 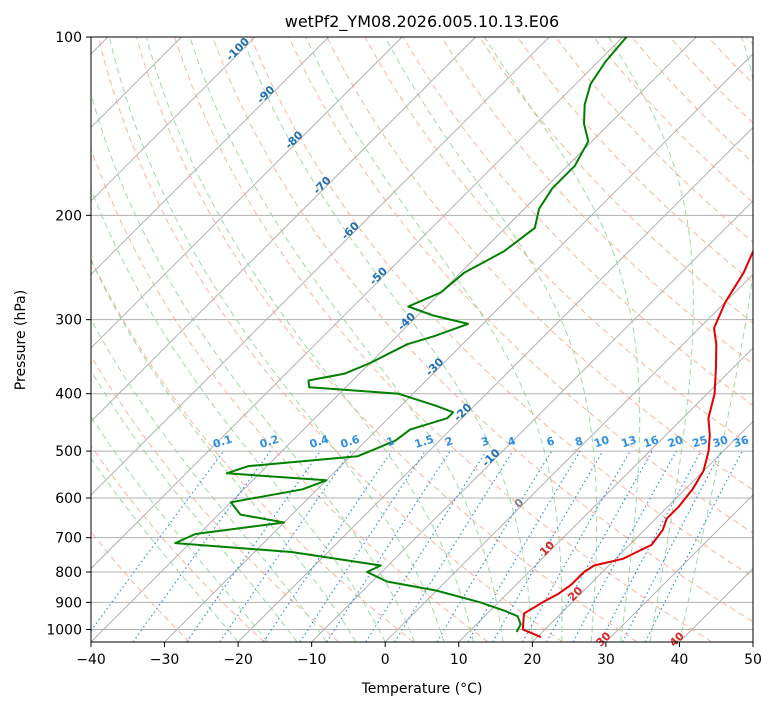 I want to click on mixing-ratio-label: 3, so click(x=485, y=441).